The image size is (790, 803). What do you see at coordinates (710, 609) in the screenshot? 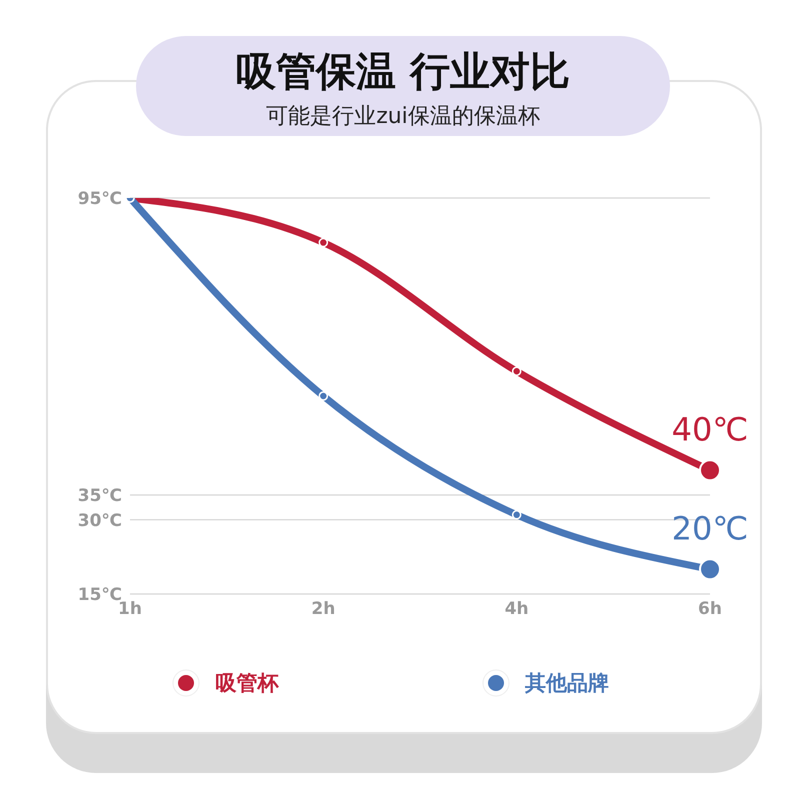
I see `x-tick-label: 6h` at bounding box center [710, 609].